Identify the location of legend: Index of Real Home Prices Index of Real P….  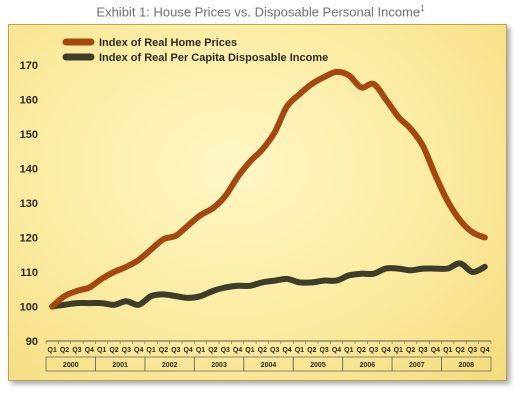
(195, 50).